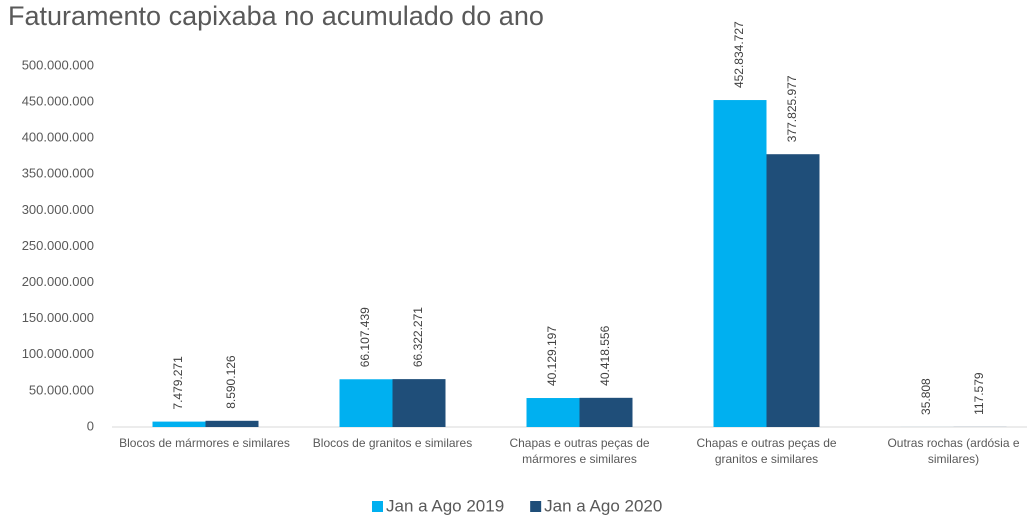  Describe the element at coordinates (418, 337) in the screenshot. I see `value-label: 66.322.271` at that location.